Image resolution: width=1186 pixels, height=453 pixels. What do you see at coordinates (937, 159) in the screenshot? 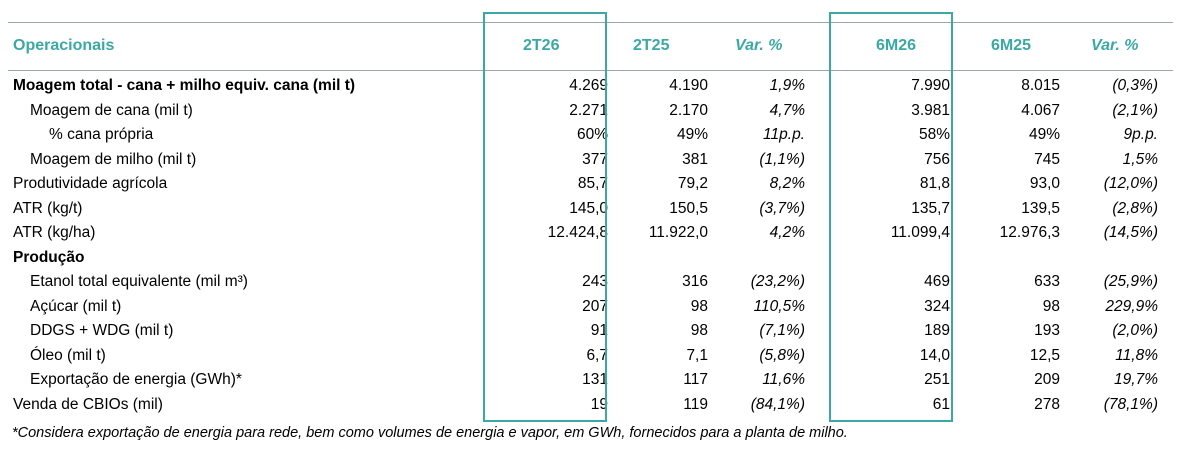
I see `value-6m26: 756` at bounding box center [937, 159].